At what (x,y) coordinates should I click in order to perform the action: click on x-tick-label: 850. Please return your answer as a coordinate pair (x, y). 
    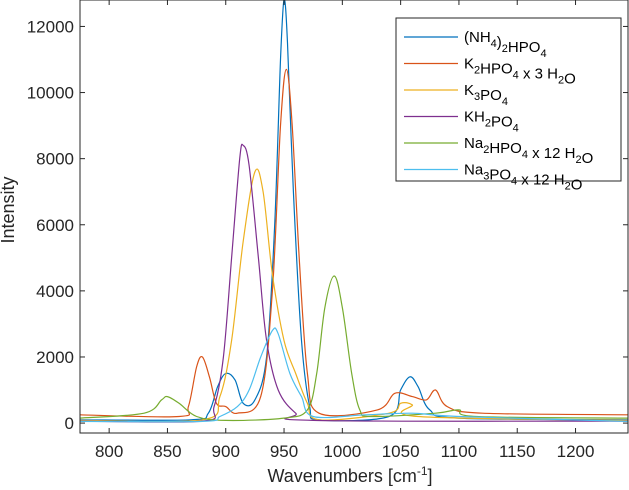
    Looking at the image, I should click on (167, 451).